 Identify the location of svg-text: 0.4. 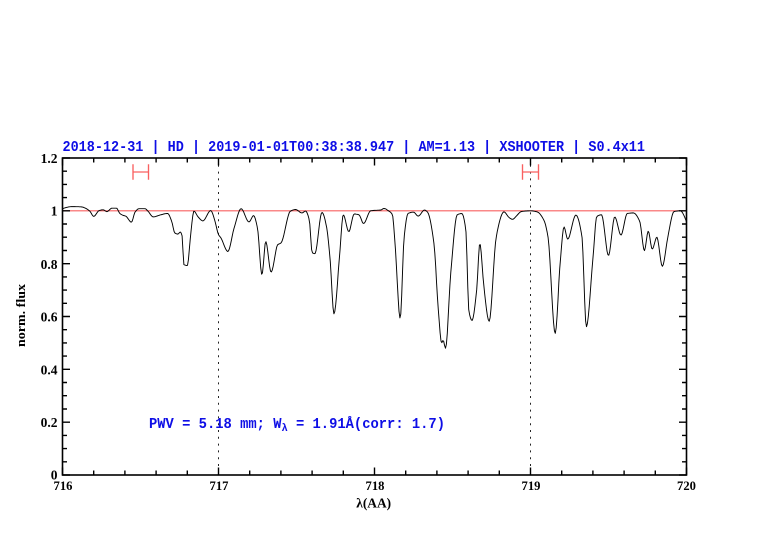
(49, 369).